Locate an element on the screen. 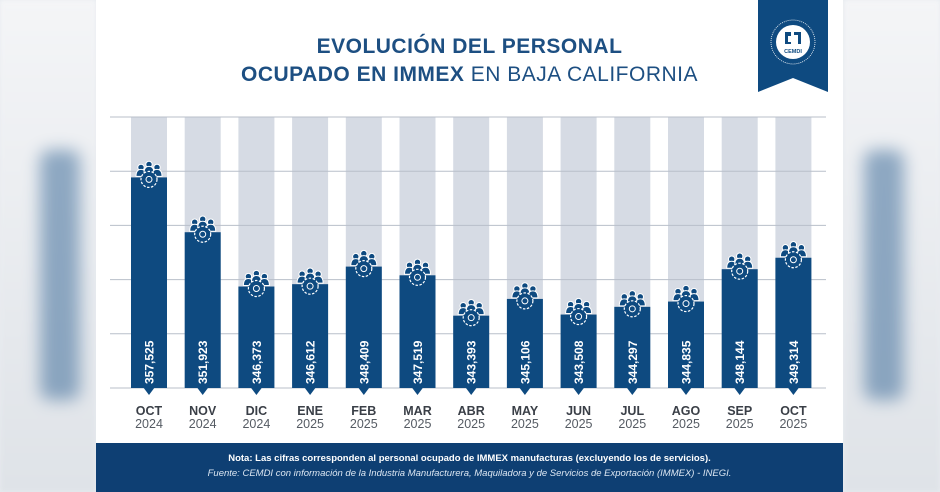 The image size is (940, 492). month-label: ABR is located at coordinates (471, 411).